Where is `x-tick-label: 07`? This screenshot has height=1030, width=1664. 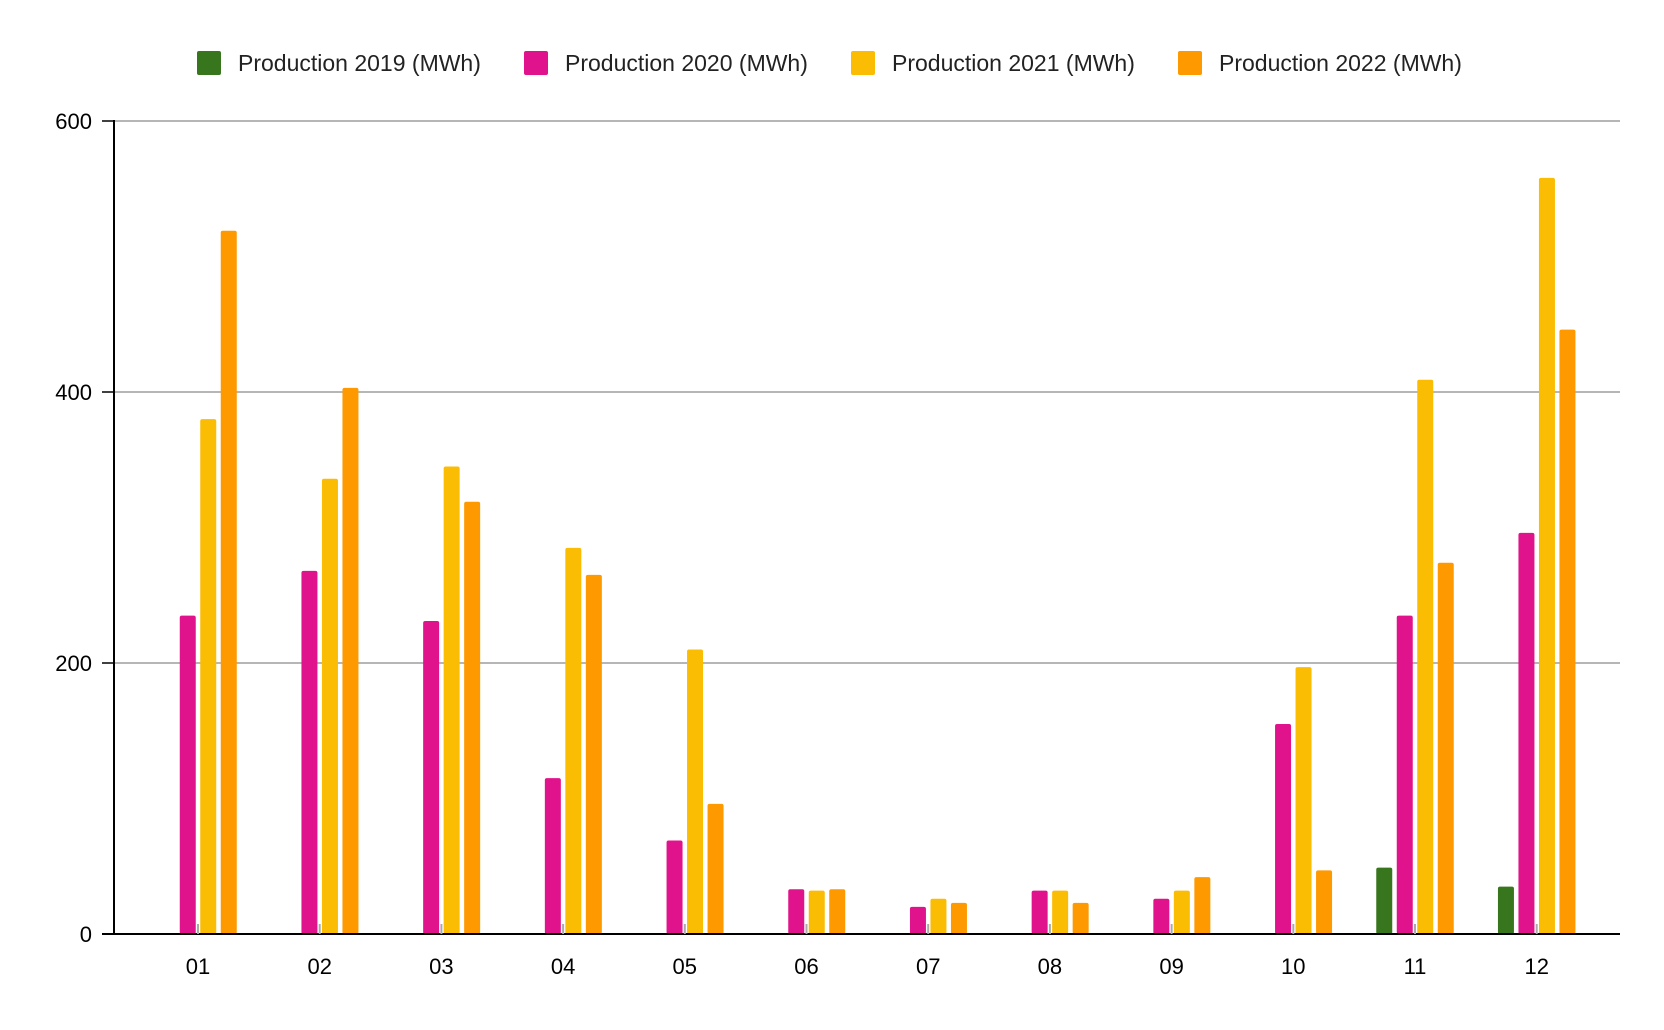
x-tick-label: 07 is located at coordinates (928, 966).